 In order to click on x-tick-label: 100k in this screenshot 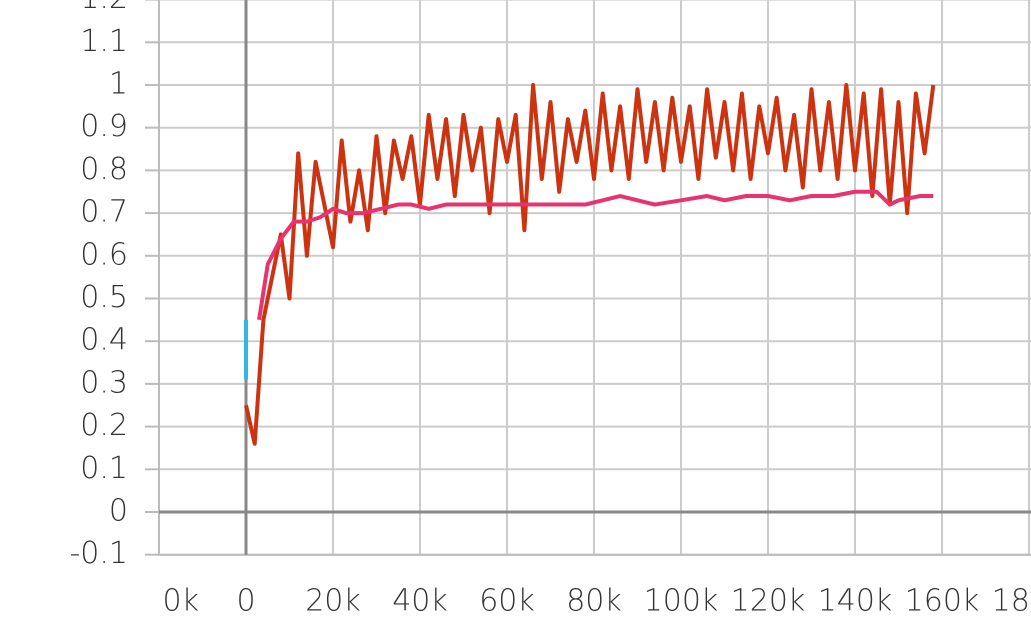, I will do `click(681, 601)`.